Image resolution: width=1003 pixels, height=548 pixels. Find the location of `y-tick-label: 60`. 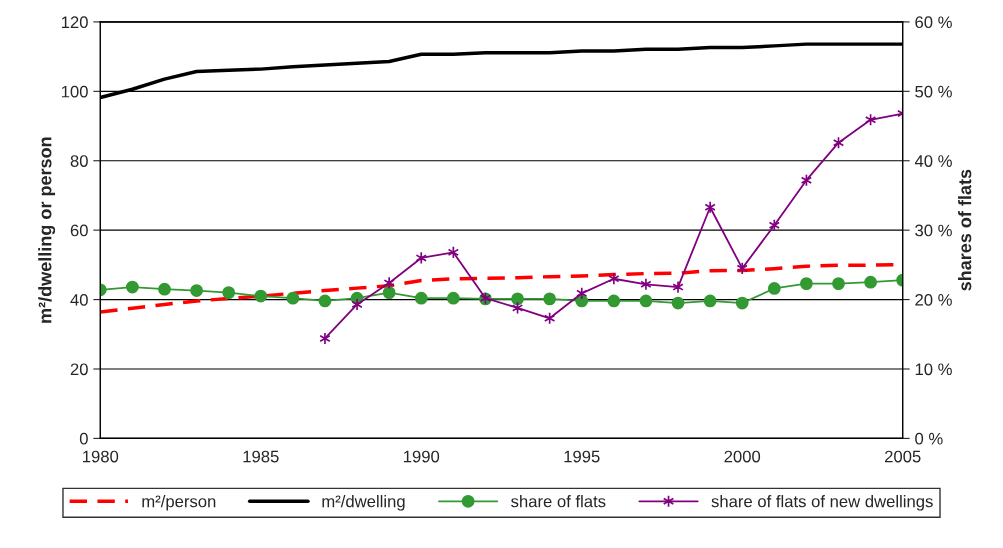

y-tick-label: 60 is located at coordinates (79, 230).